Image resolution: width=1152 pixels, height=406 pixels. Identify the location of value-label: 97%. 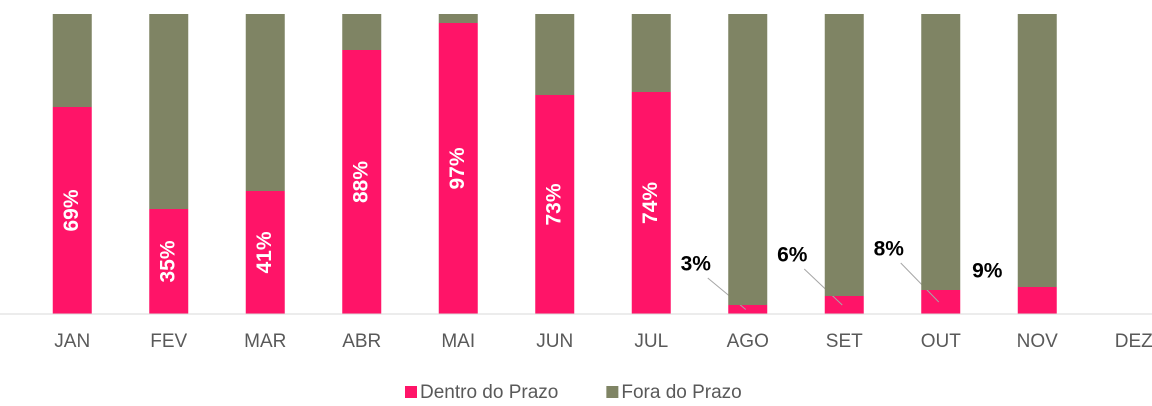
(457, 168).